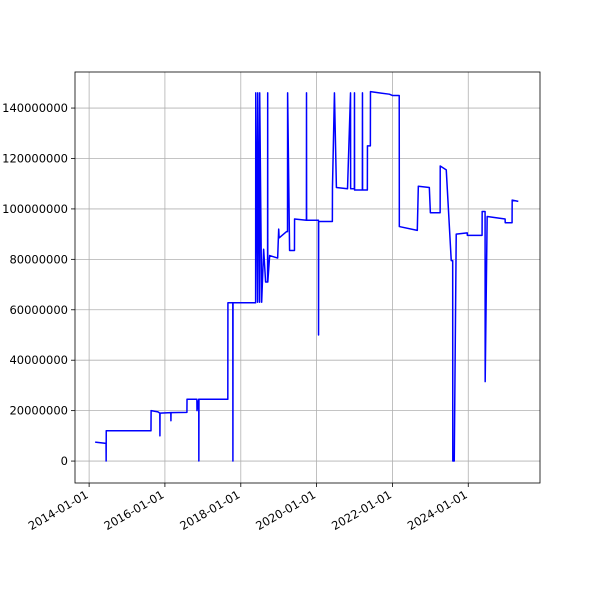 The width and height of the screenshot is (600, 600). I want to click on y-tick-label: 80000000, so click(38, 259).